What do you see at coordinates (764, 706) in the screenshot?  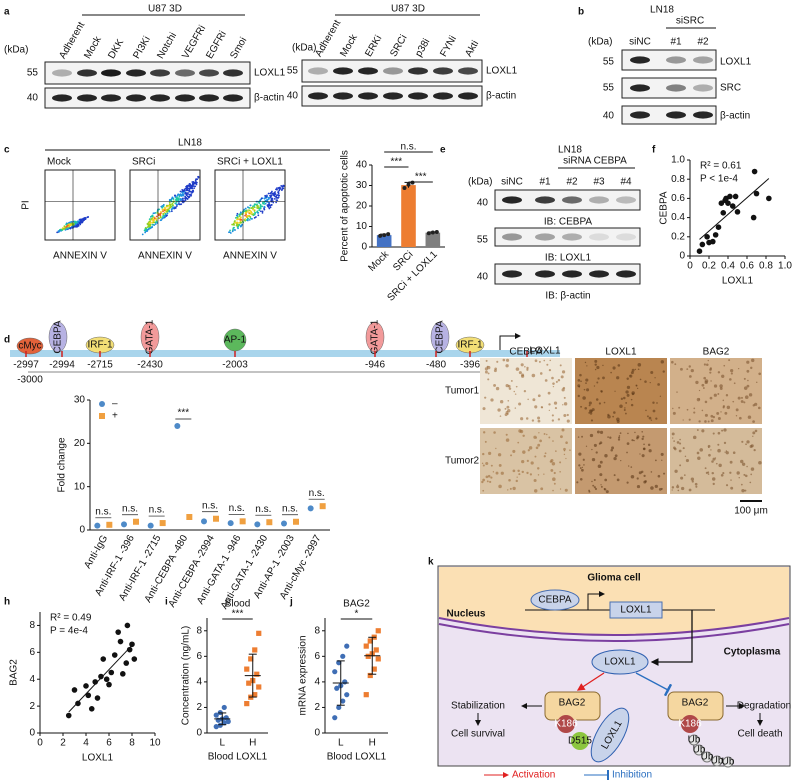 I see `outcome-label: Degradation` at bounding box center [764, 706].